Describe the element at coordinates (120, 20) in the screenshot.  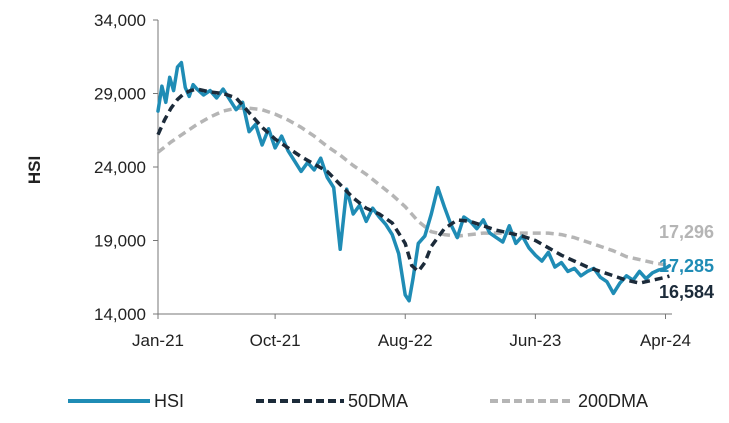
I see `y-tick-label: 34,000` at that location.